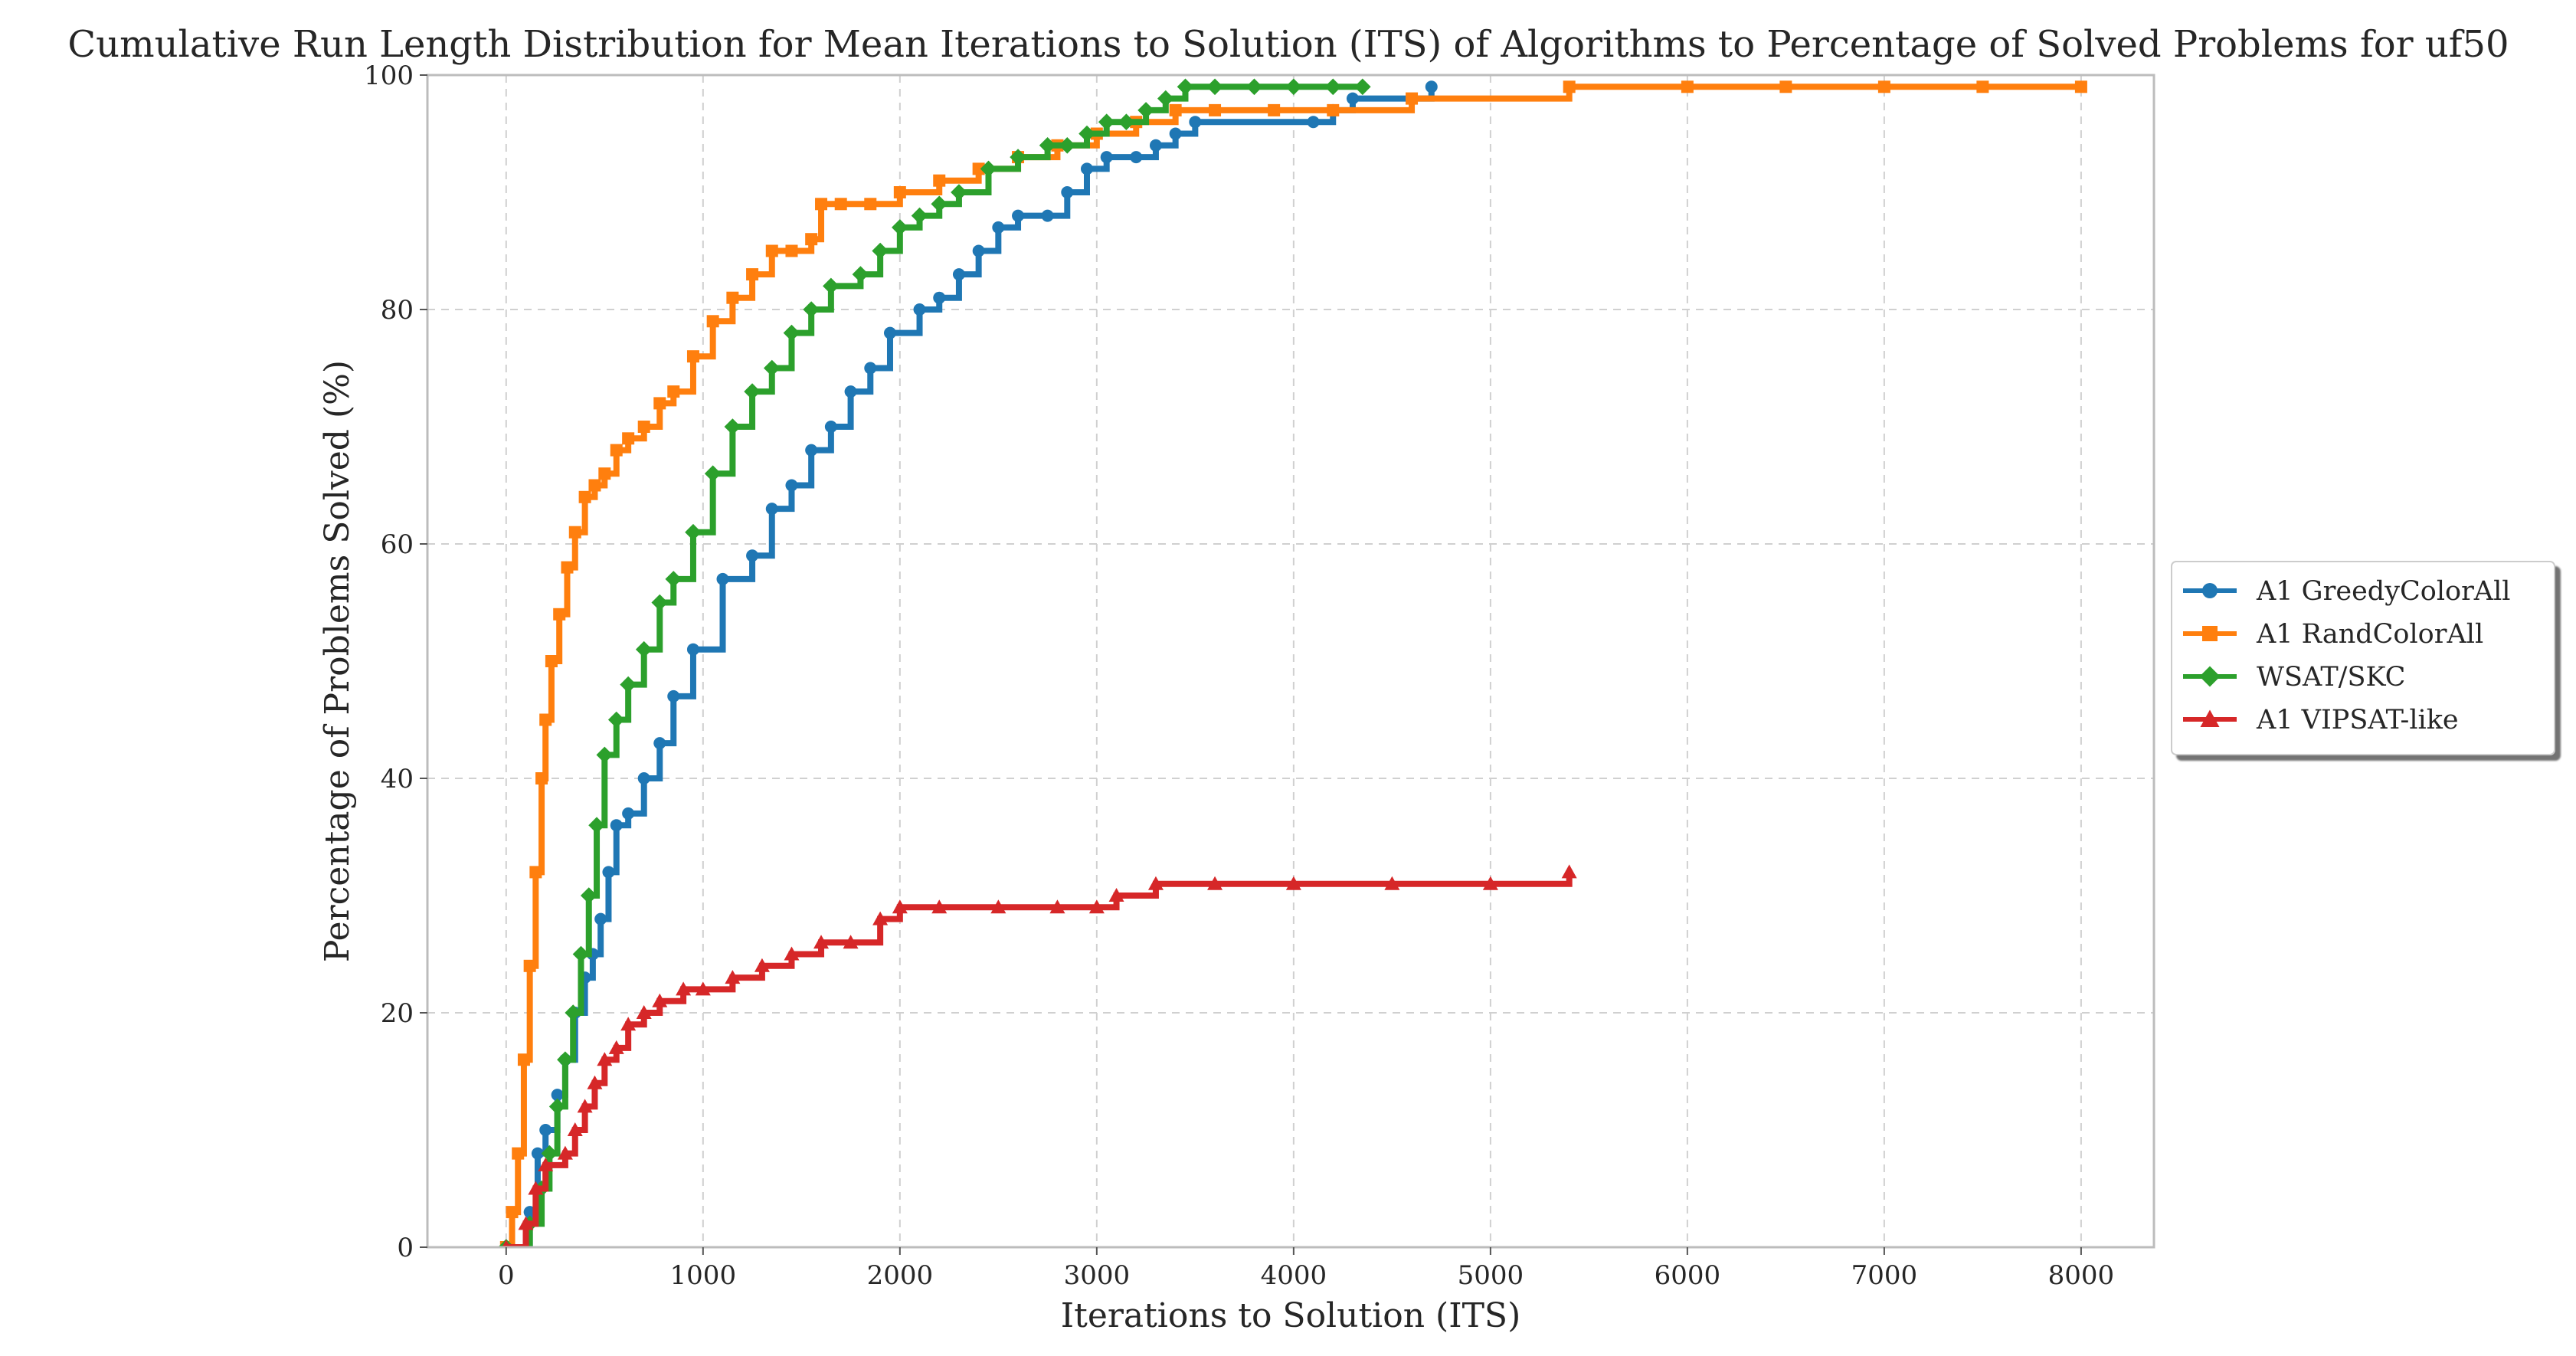 The image size is (2576, 1356). Describe the element at coordinates (397, 310) in the screenshot. I see `y-tick-label: 80` at that location.